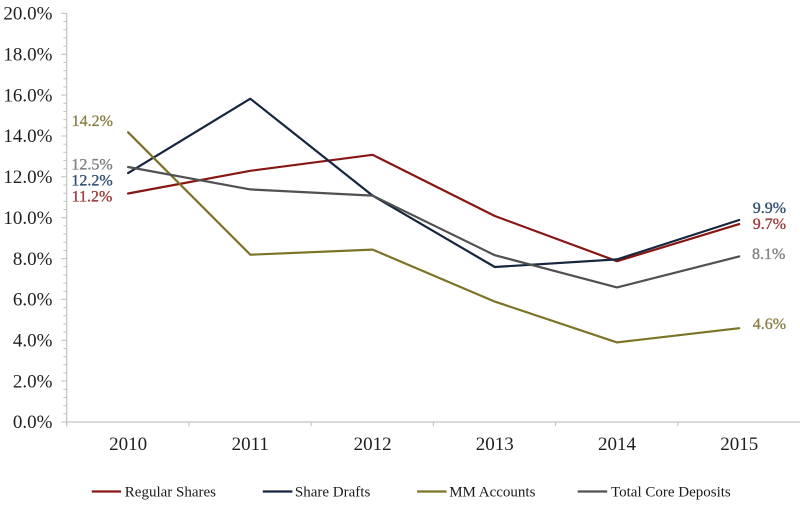 The image size is (800, 526). Describe the element at coordinates (33, 300) in the screenshot. I see `svg-text: 6.0%` at that location.